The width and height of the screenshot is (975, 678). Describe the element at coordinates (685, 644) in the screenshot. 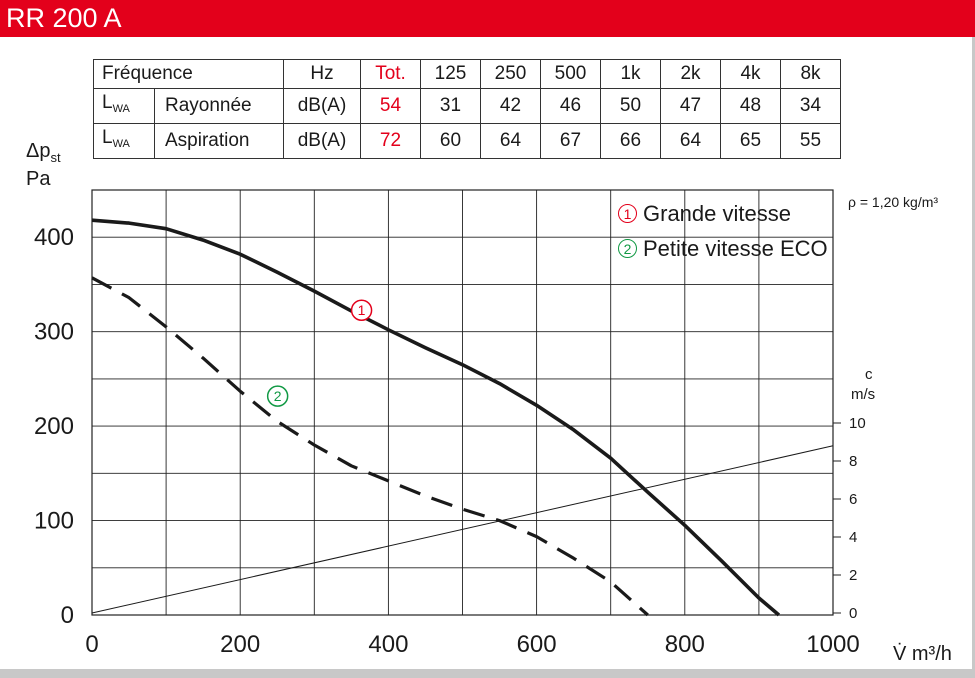

I see `x-tick-label: 800` at that location.